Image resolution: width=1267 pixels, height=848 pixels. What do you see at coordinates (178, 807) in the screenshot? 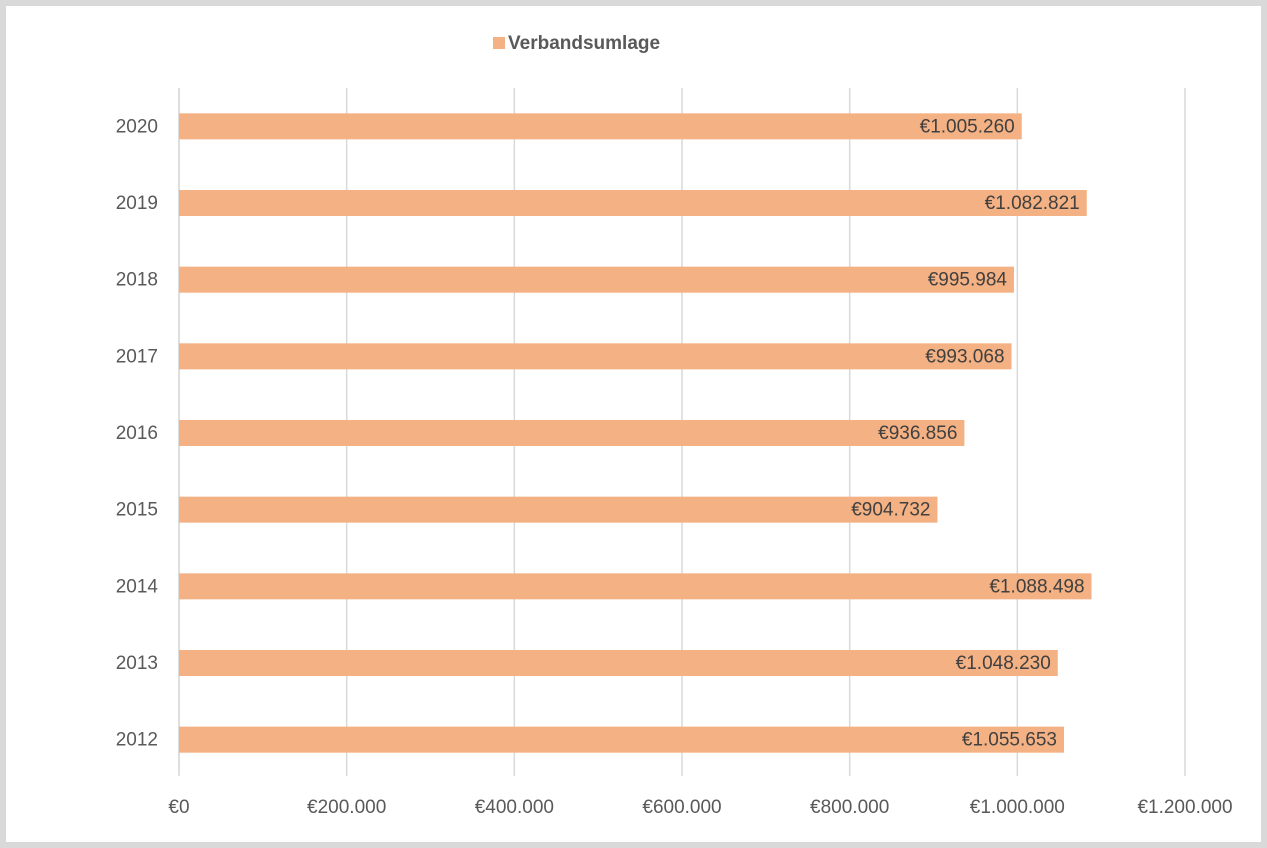
I see `x-tick-label: €0` at bounding box center [178, 807].